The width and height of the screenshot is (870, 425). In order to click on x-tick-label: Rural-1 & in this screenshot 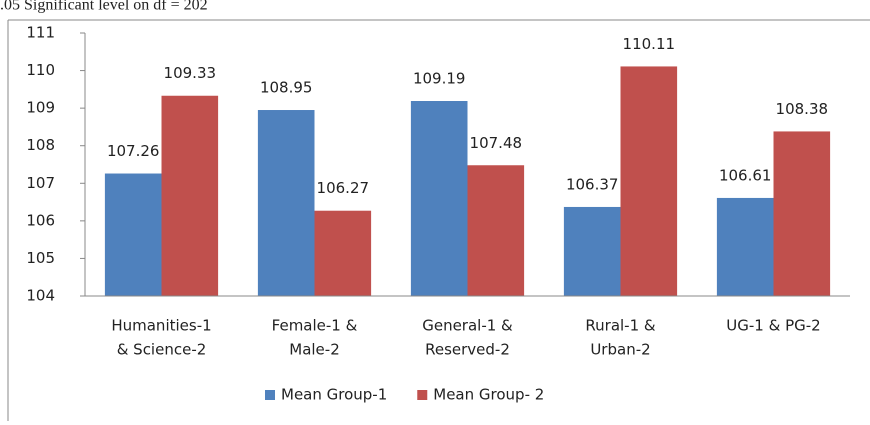, I will do `click(620, 326)`.